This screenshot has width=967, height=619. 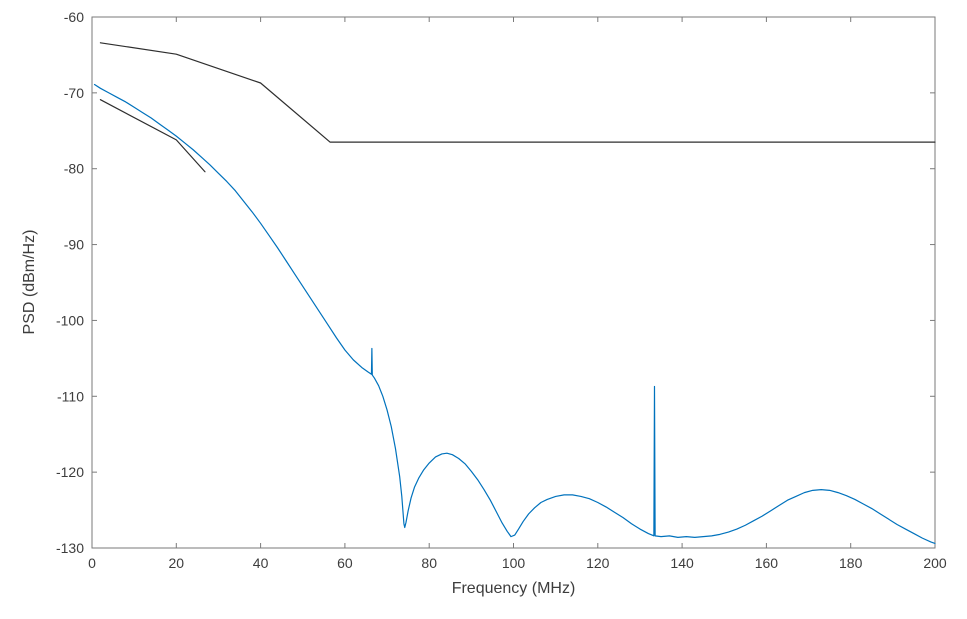 What do you see at coordinates (70, 472) in the screenshot?
I see `y-tick-label: -120` at bounding box center [70, 472].